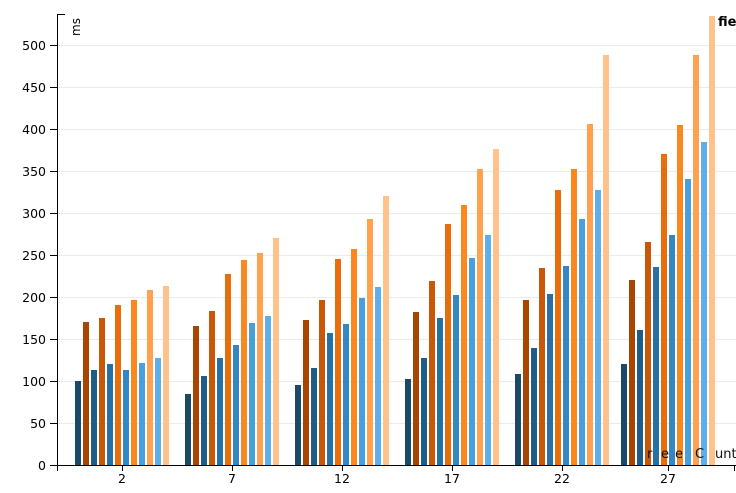 The width and height of the screenshot is (736, 493). What do you see at coordinates (597, 327) in the screenshot?
I see `bar-blue-shade-6-x22` at bounding box center [597, 327].